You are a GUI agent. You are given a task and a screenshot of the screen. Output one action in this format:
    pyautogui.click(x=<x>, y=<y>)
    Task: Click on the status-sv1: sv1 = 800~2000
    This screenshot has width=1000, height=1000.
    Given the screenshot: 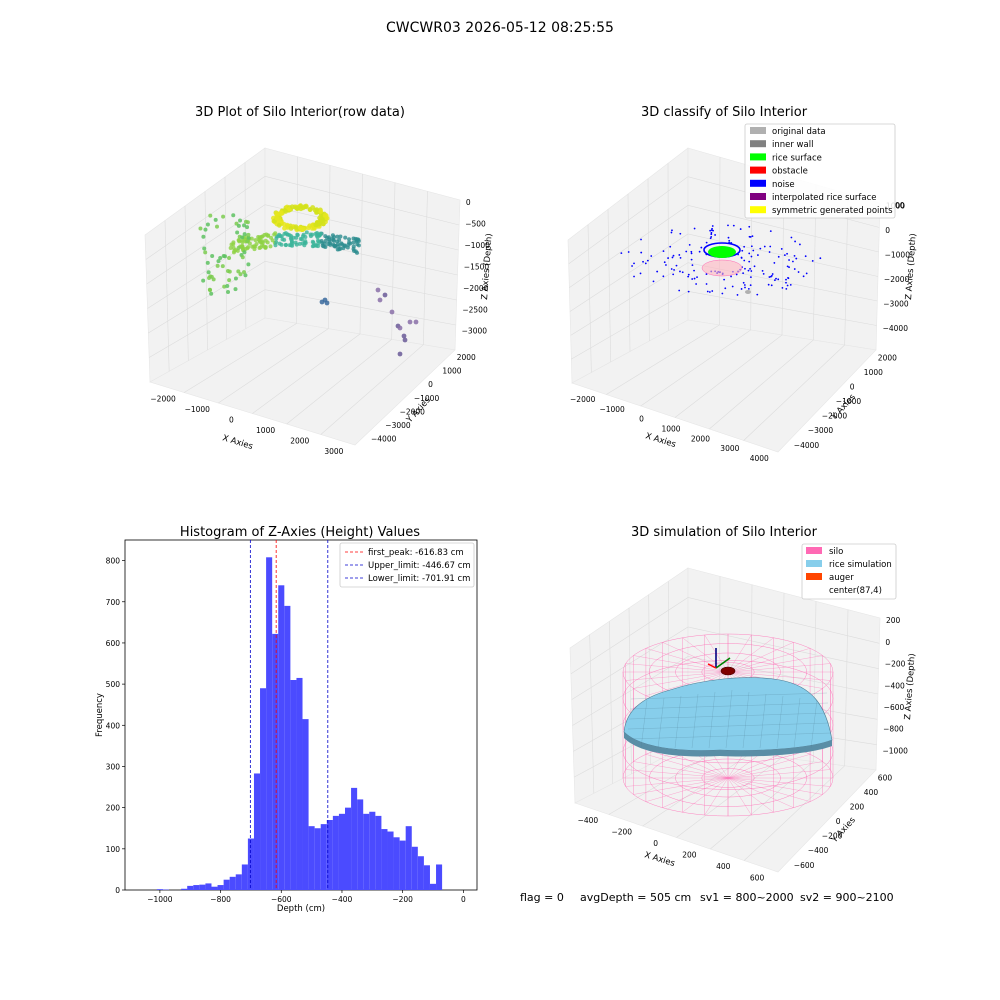 What is the action you would take?
    pyautogui.click(x=747, y=897)
    